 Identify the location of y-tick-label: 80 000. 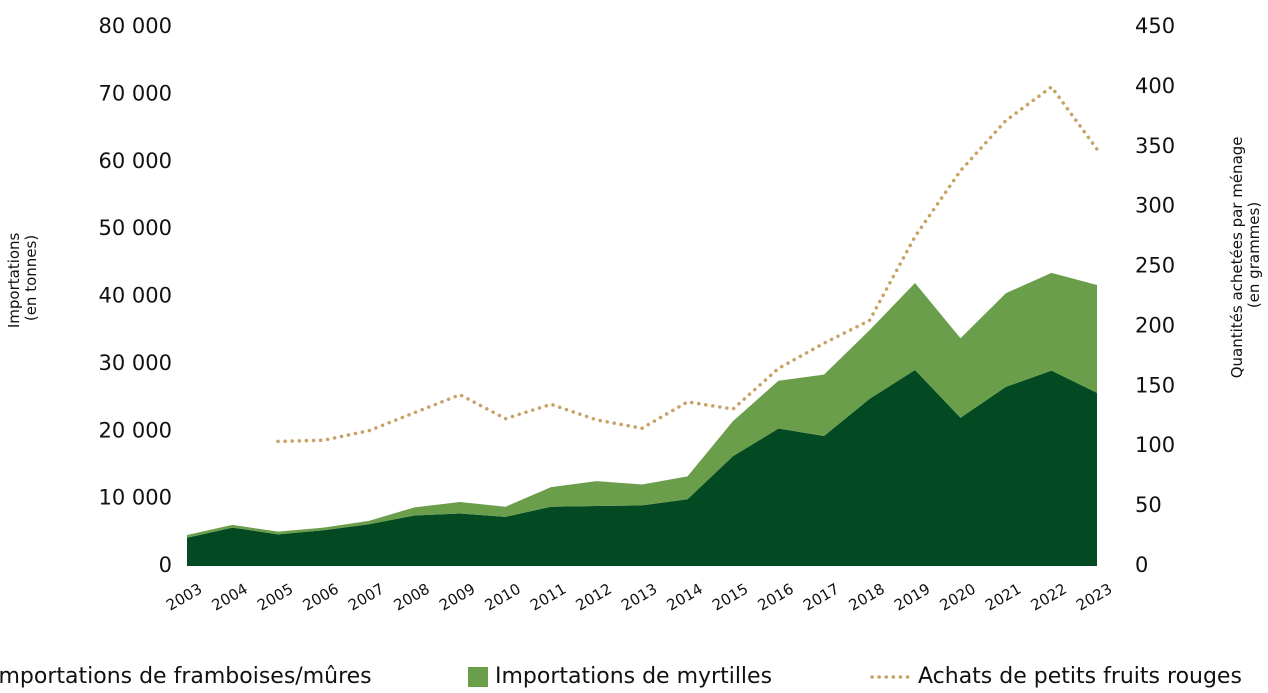
(135, 26).